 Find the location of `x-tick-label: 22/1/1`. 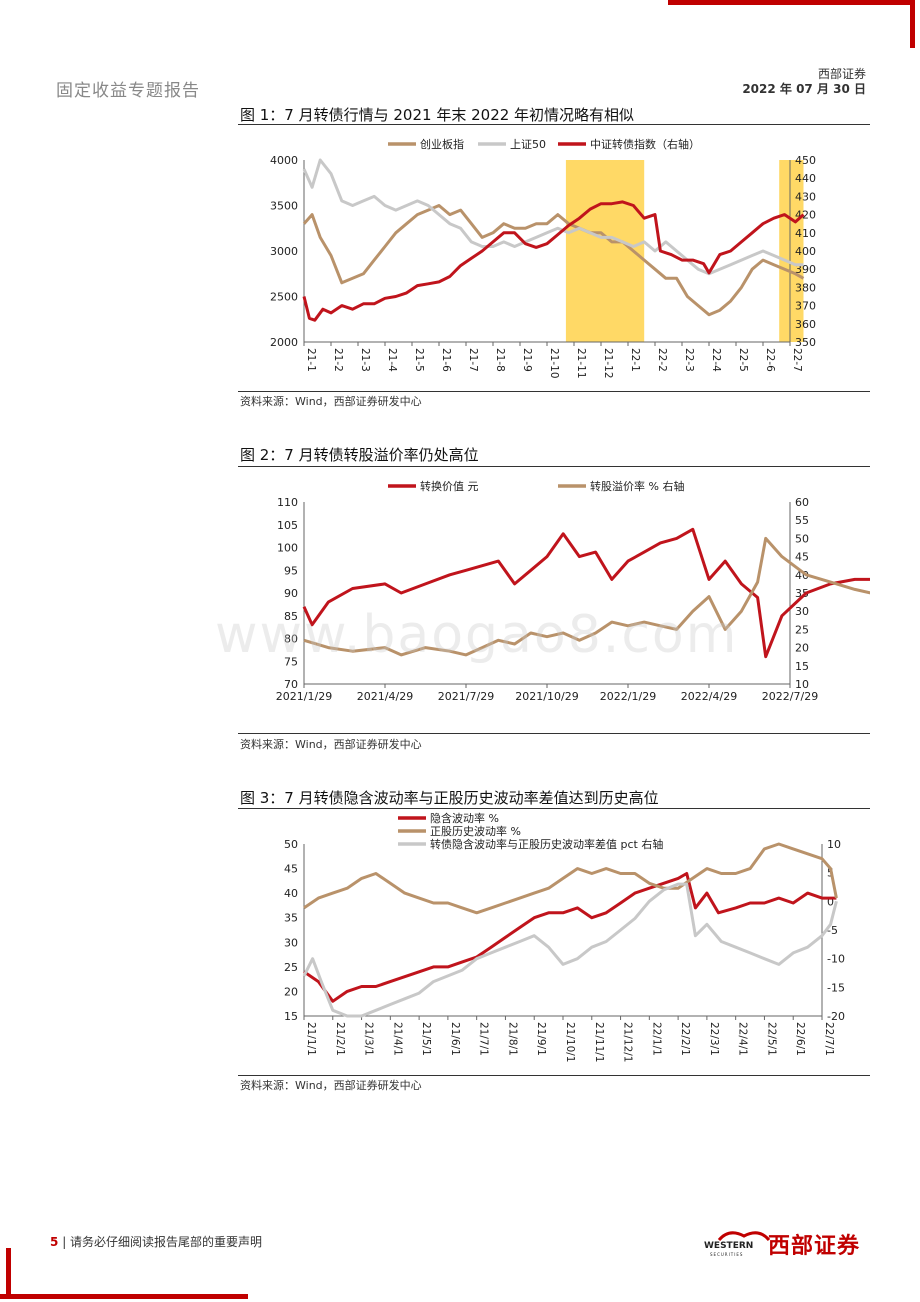

x-tick-label: 22/1/1 is located at coordinates (656, 1039).